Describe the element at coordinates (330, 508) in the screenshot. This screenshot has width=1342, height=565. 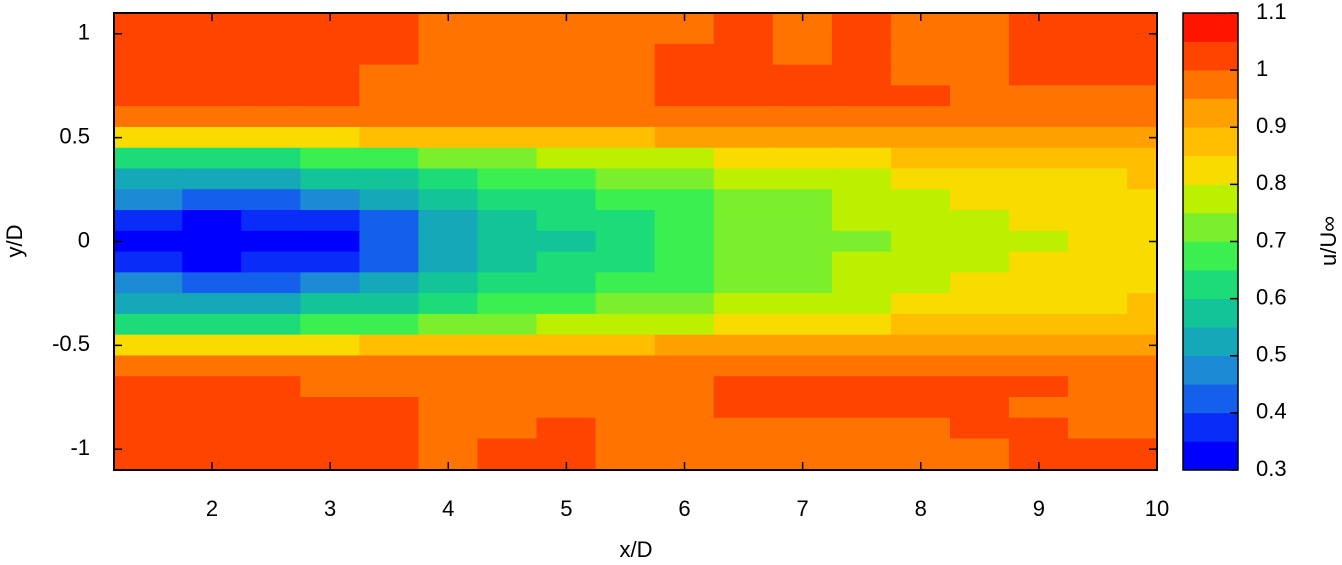
I see `x-tick-label: 3` at that location.